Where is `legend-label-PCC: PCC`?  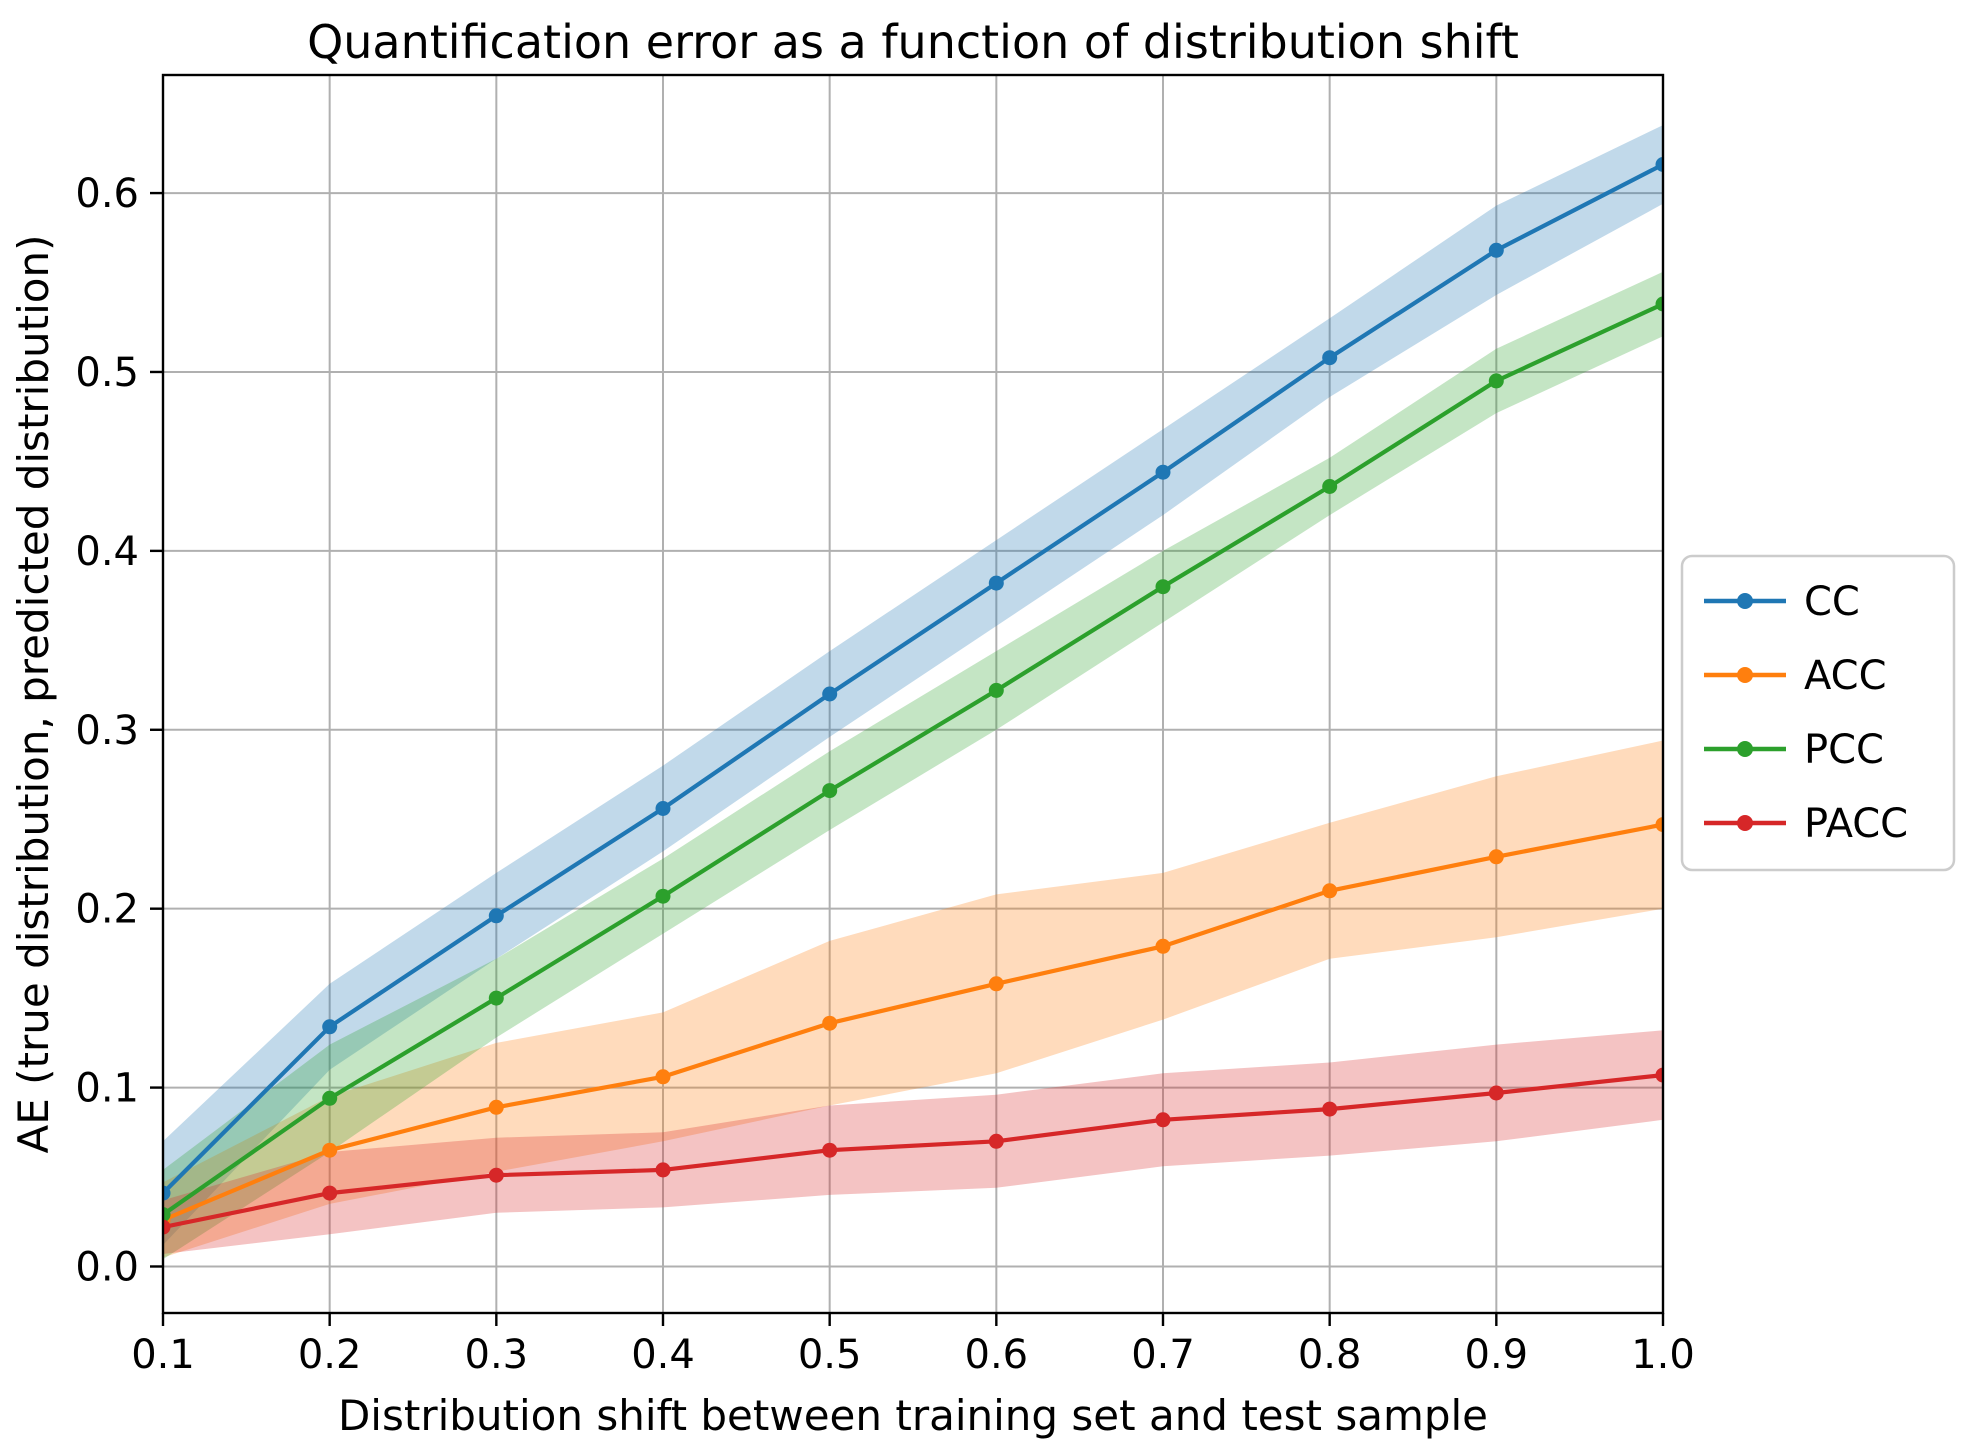 legend-label-PCC: PCC is located at coordinates (1844, 750).